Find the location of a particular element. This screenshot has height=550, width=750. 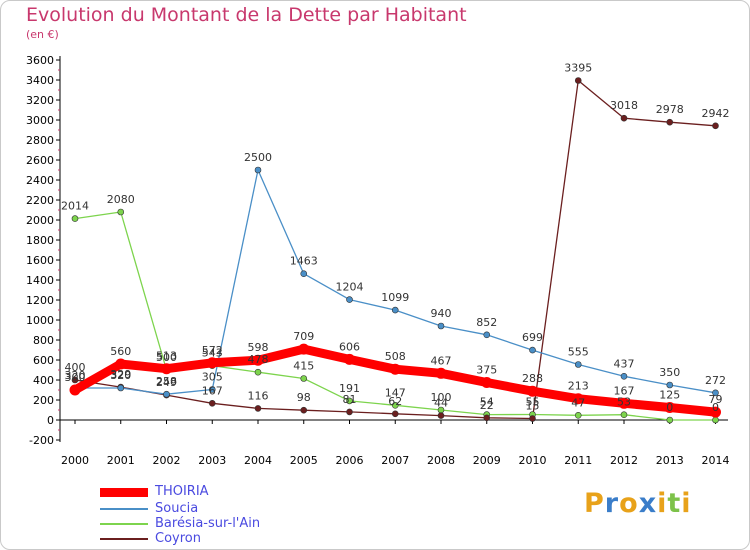

data-label: 2080 is located at coordinates (121, 199).